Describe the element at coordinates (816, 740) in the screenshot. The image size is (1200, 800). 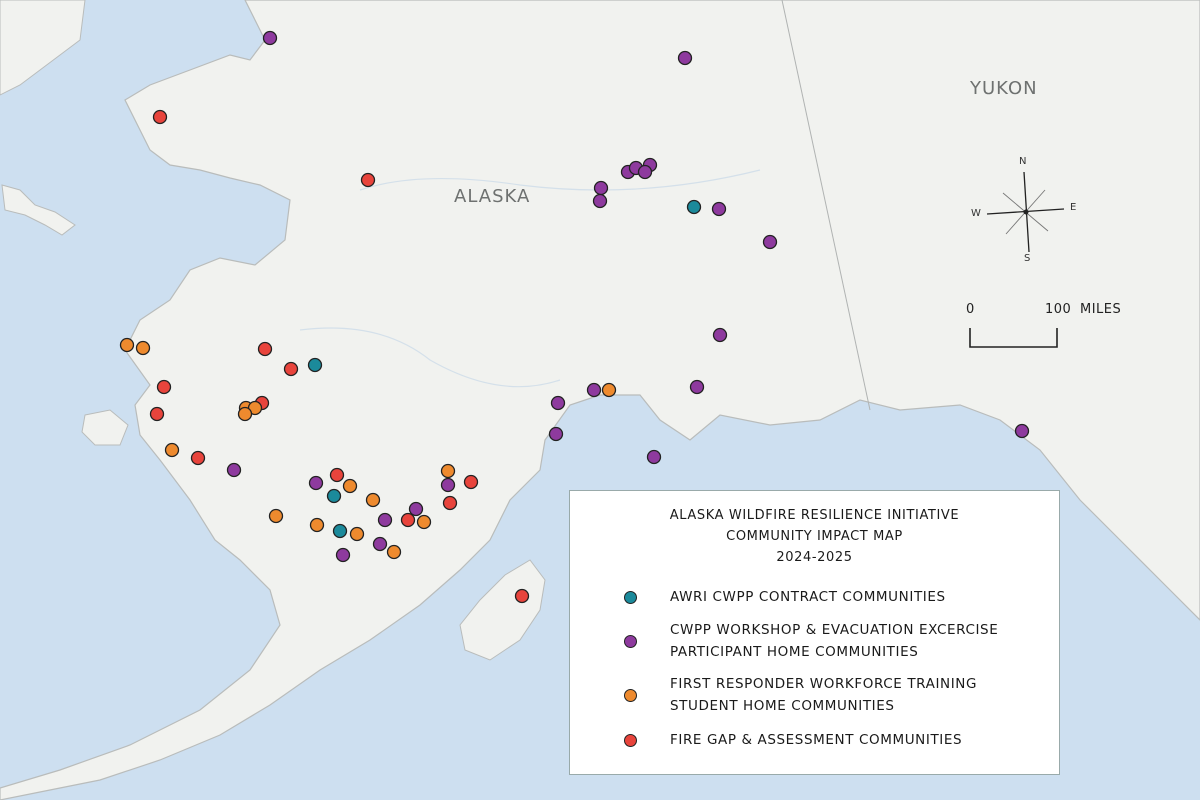
I see `legend-label: FIRE GAP & ASSESSMENT COMMUNITIES` at that location.